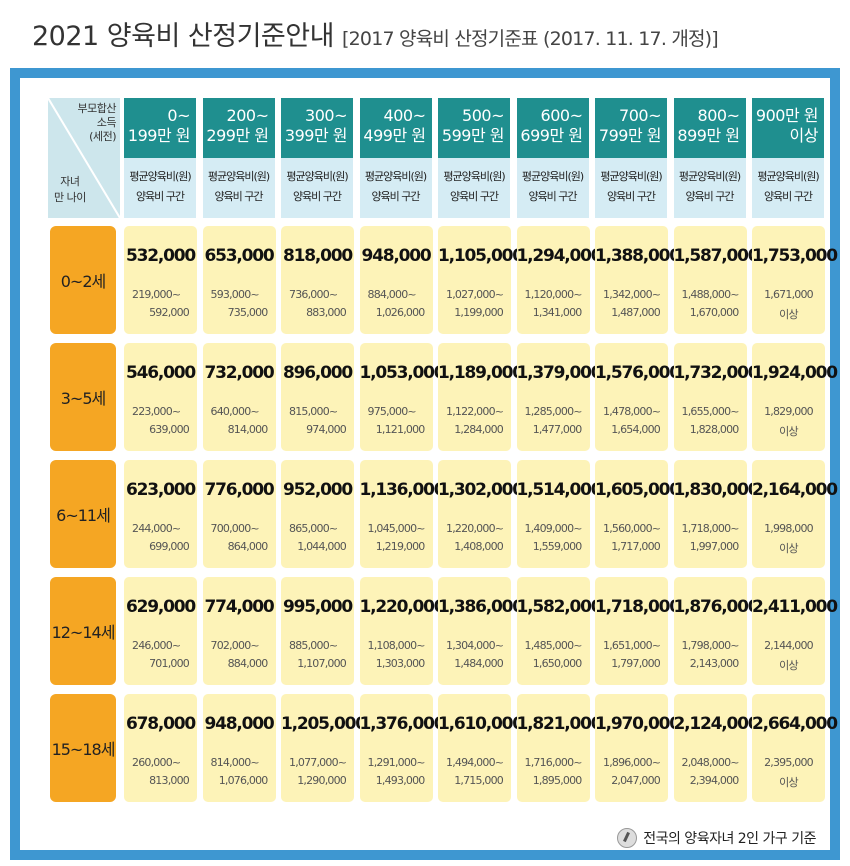  What do you see at coordinates (550, 116) in the screenshot?
I see `income-range-line: 600~` at bounding box center [550, 116].